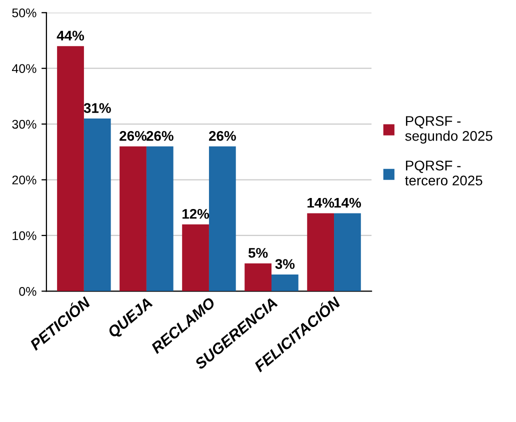  Describe the element at coordinates (285, 264) in the screenshot. I see `data-label: 3%` at that location.